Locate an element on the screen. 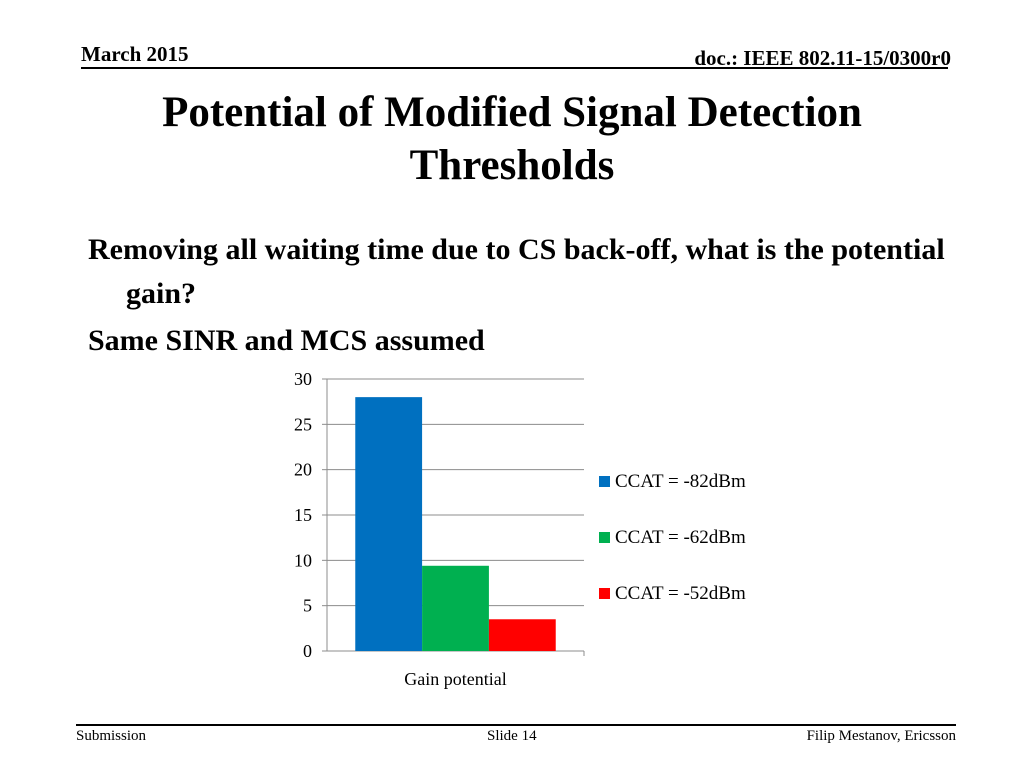 The width and height of the screenshot is (1024, 768). legend-label: CCAT = -52dBm is located at coordinates (680, 593).